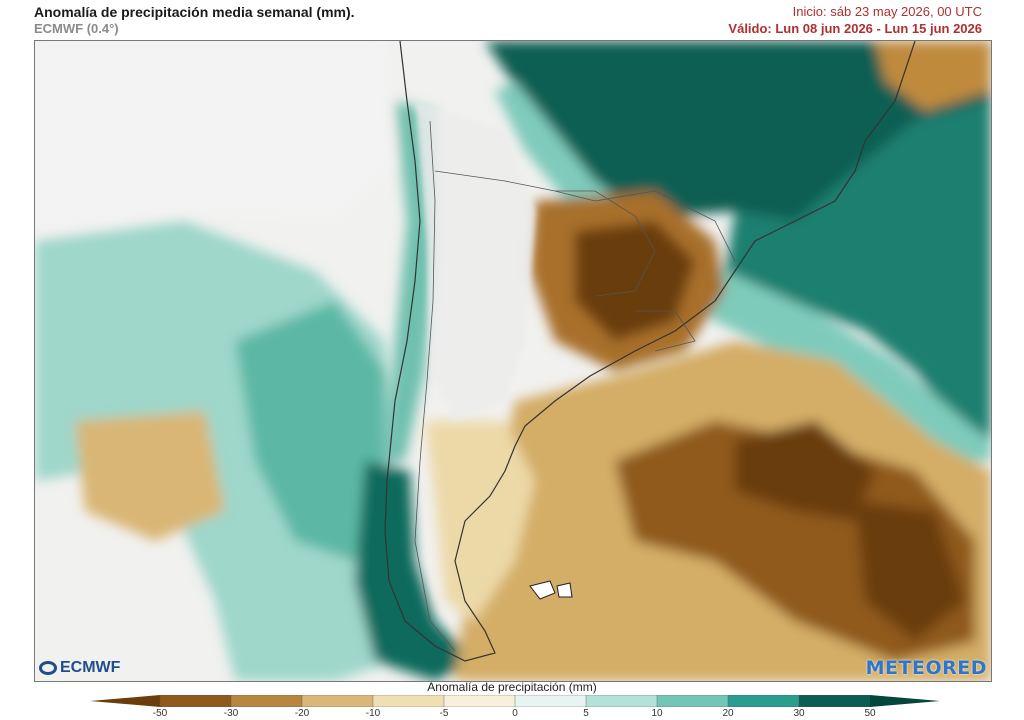  I want to click on colorbar-title: Anomalía de precipitación (mm), so click(512, 687).